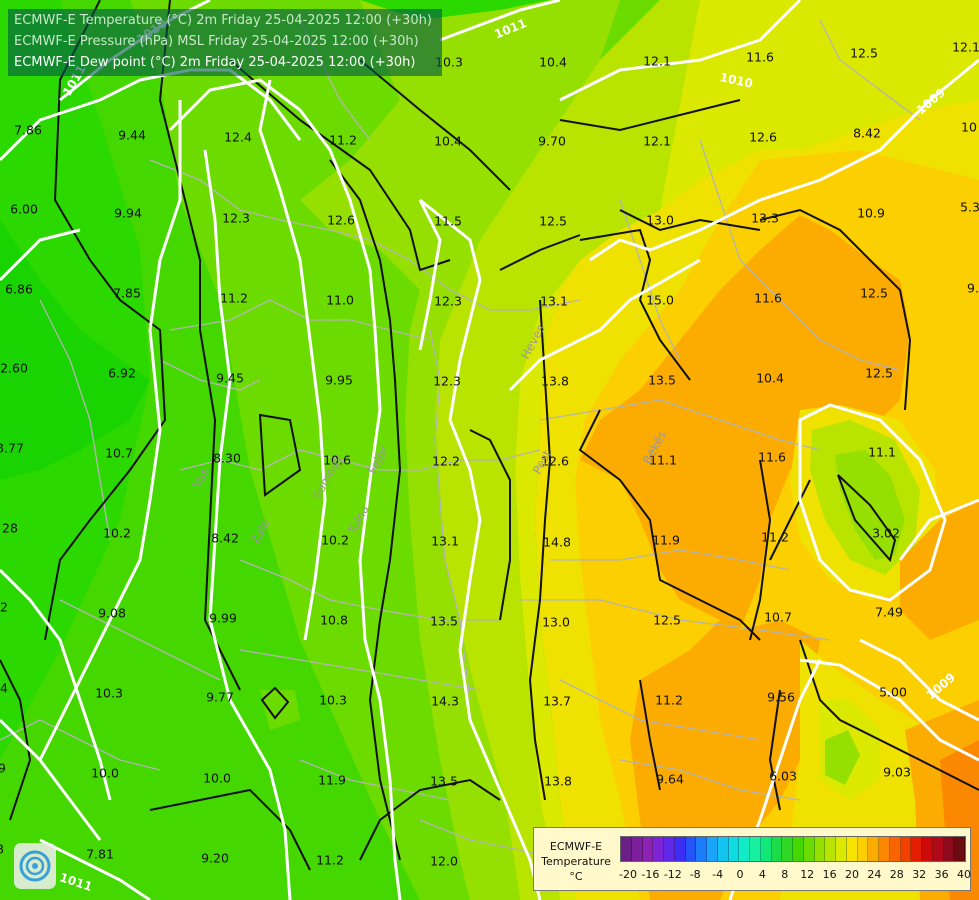  Describe the element at coordinates (24, 209) in the screenshot. I see `dewpoint-value: 6.00` at that location.